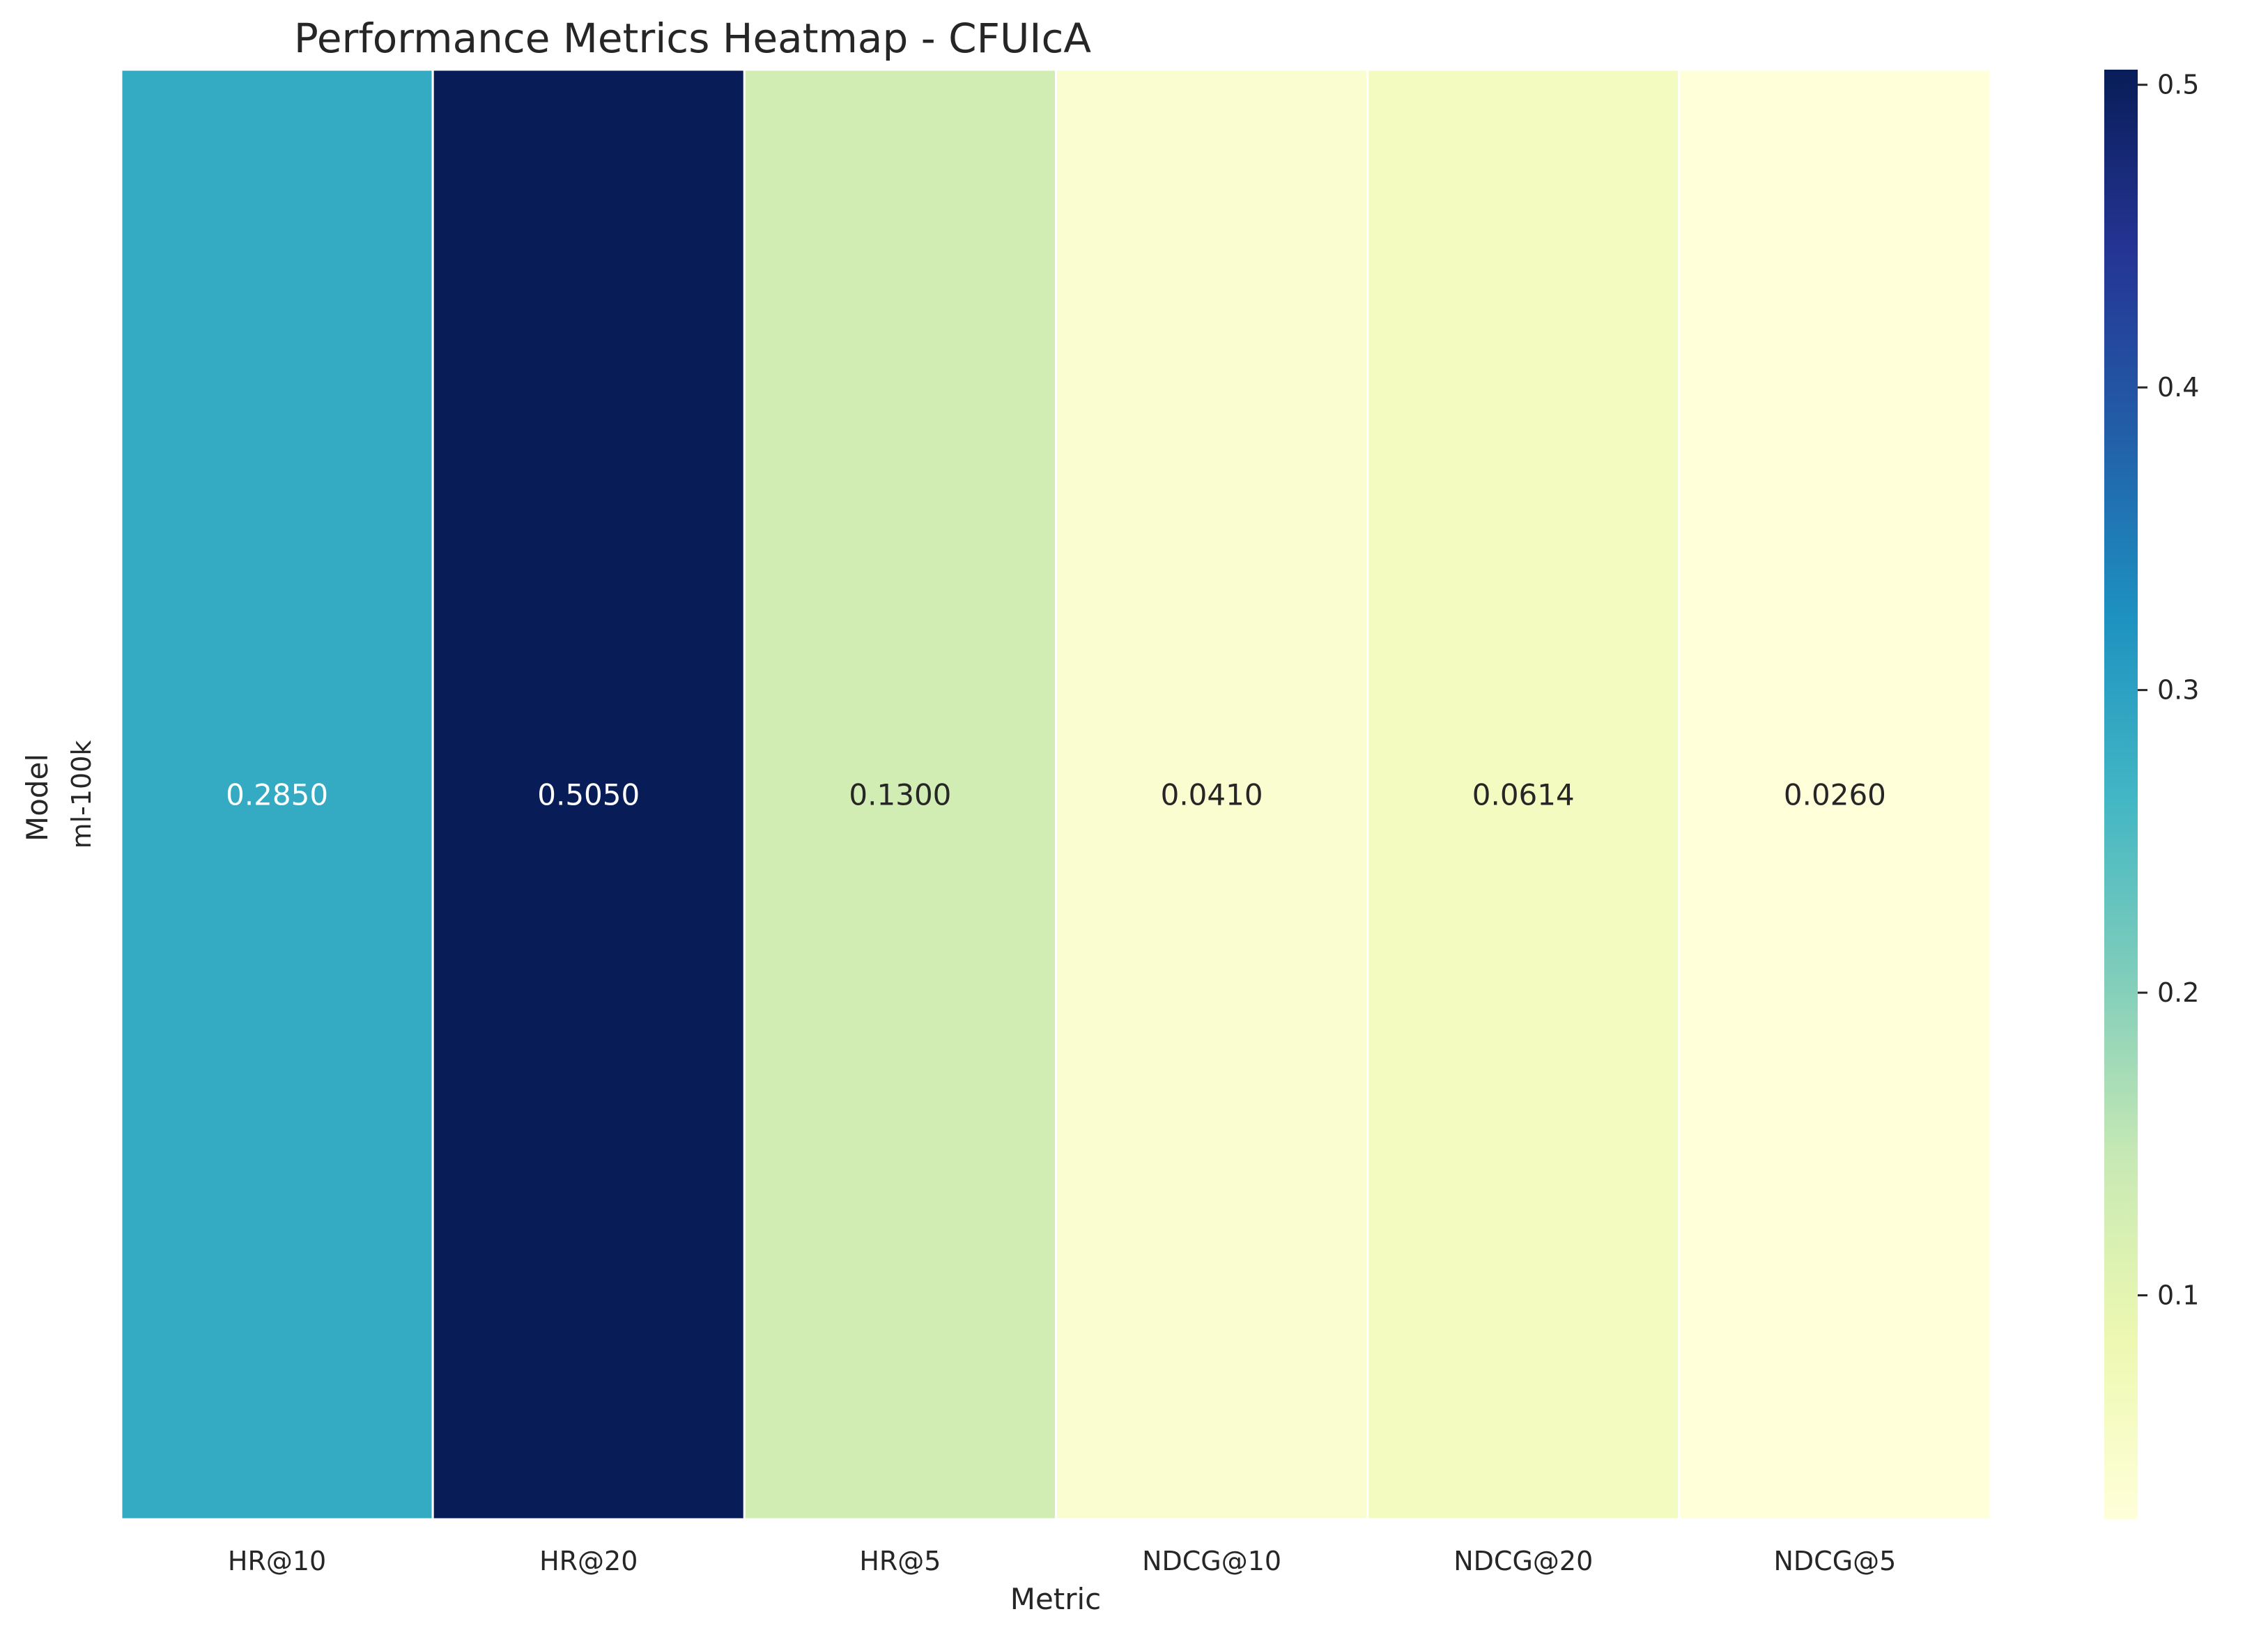  Describe the element at coordinates (2178, 1295) in the screenshot. I see `colorbar-tick-label: 0.1` at that location.